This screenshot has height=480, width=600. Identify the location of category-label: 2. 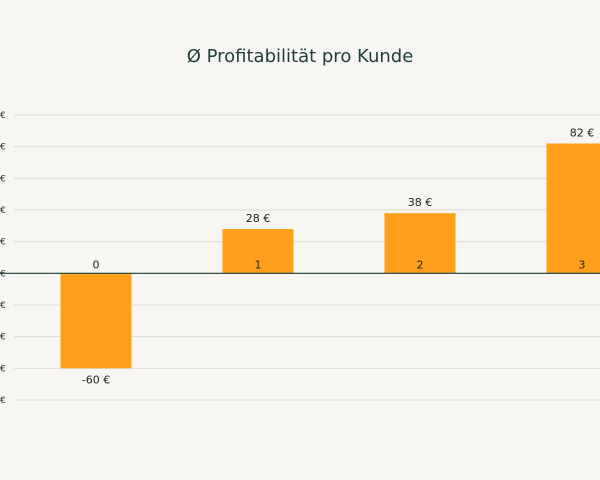
(420, 264).